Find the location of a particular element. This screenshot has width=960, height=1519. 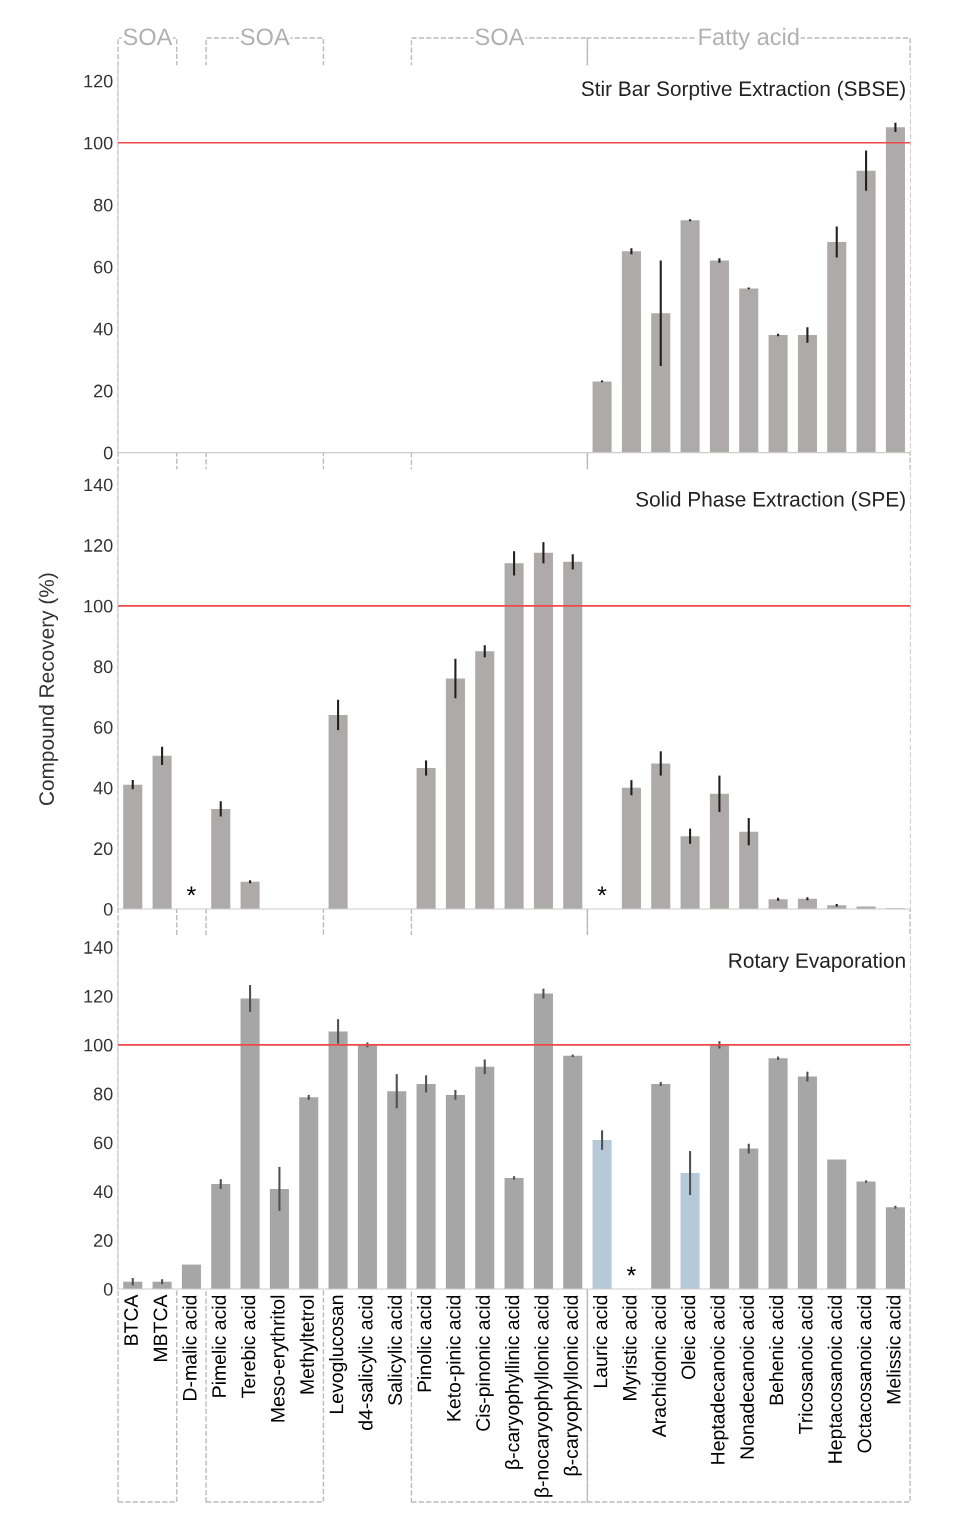

x-tick-label: Pinolic acid is located at coordinates (424, 1343).